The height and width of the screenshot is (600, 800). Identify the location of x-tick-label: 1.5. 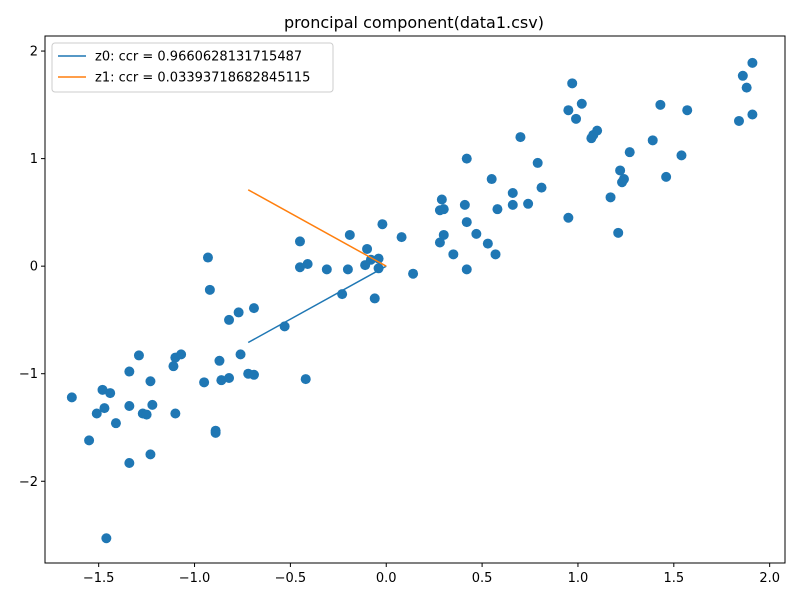
(673, 578).